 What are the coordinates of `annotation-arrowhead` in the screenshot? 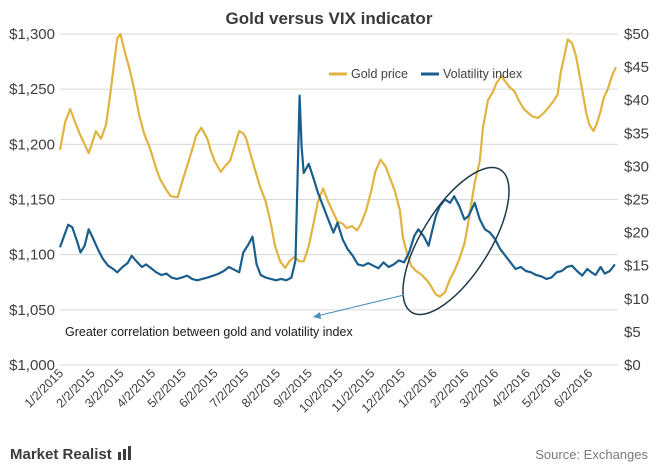 It's located at (317, 315).